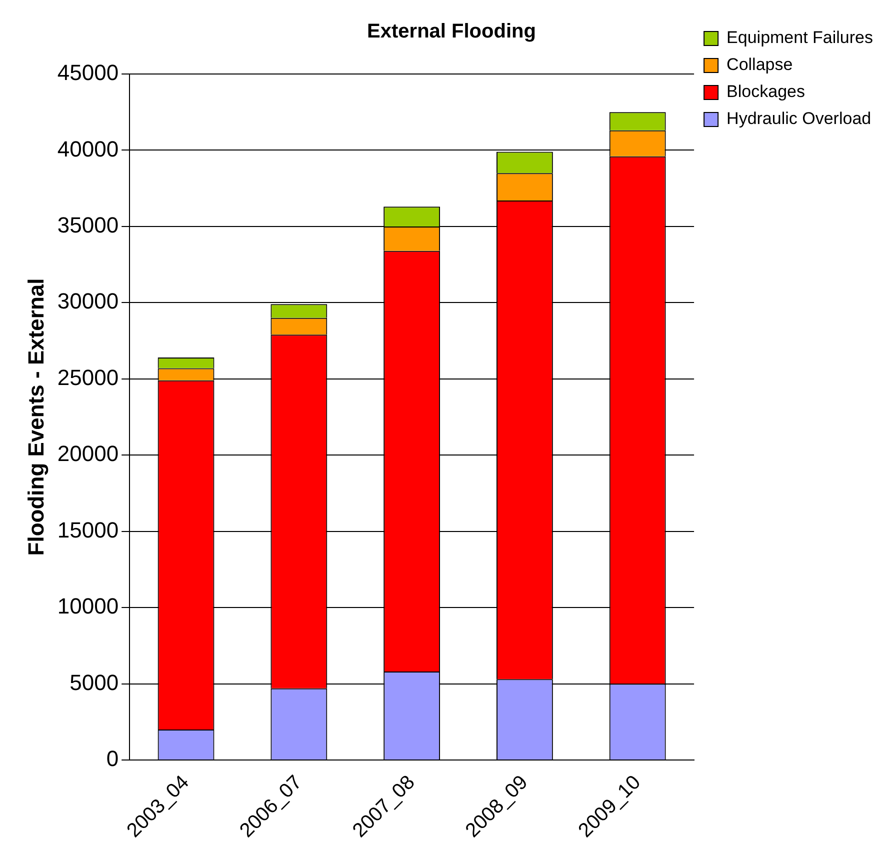 The width and height of the screenshot is (893, 856). I want to click on y-tick-label: 35000, so click(88, 225).